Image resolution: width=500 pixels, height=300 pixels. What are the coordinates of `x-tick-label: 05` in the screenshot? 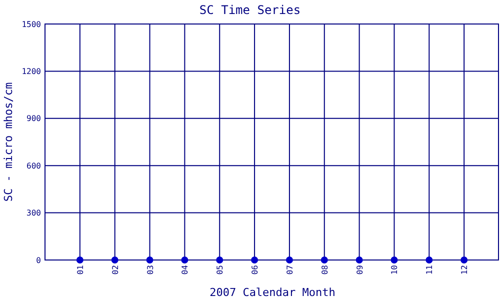 It's located at (220, 269).